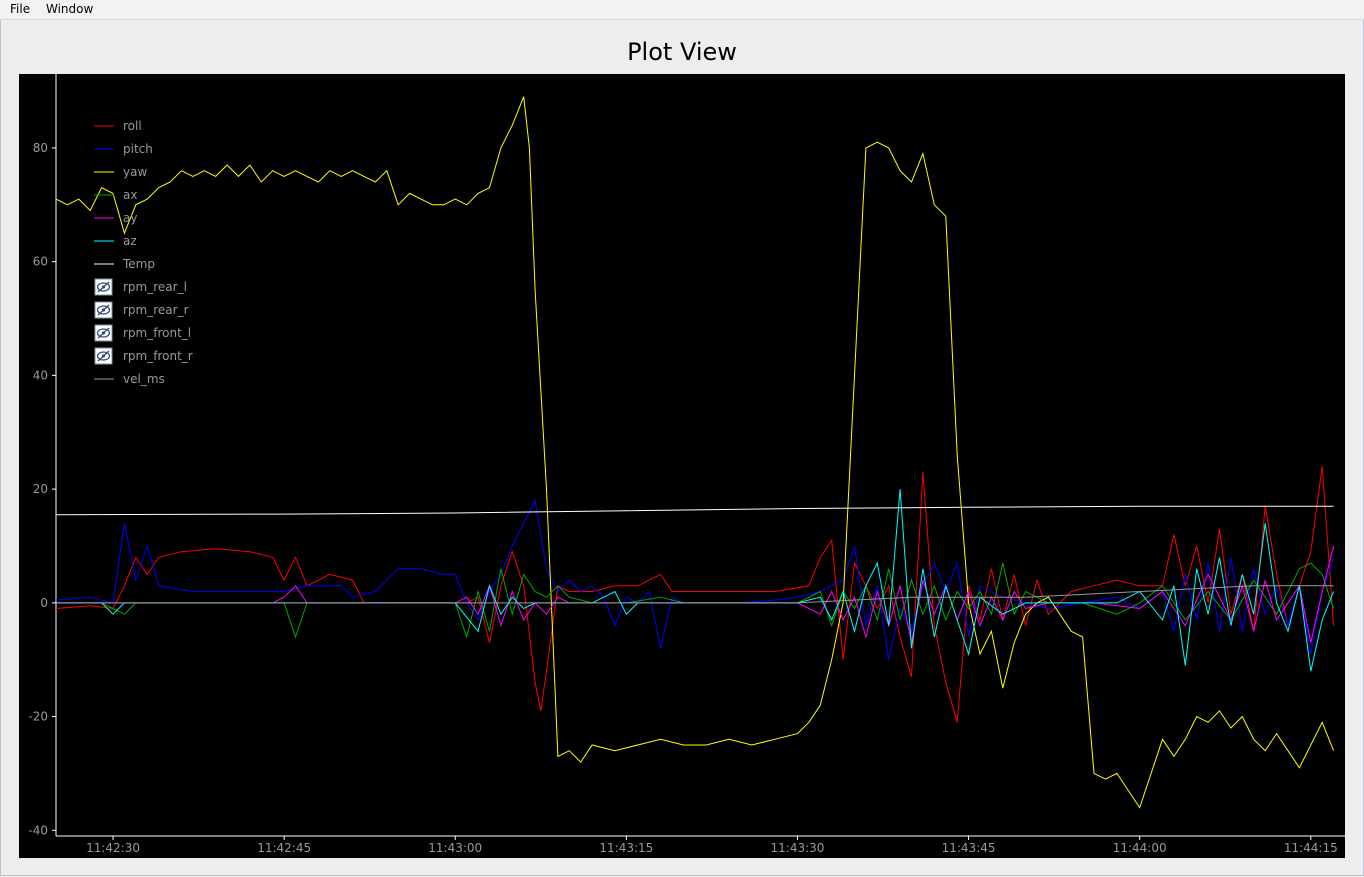  What do you see at coordinates (1140, 848) in the screenshot?
I see `x-tick-label: 11:44:00` at bounding box center [1140, 848].